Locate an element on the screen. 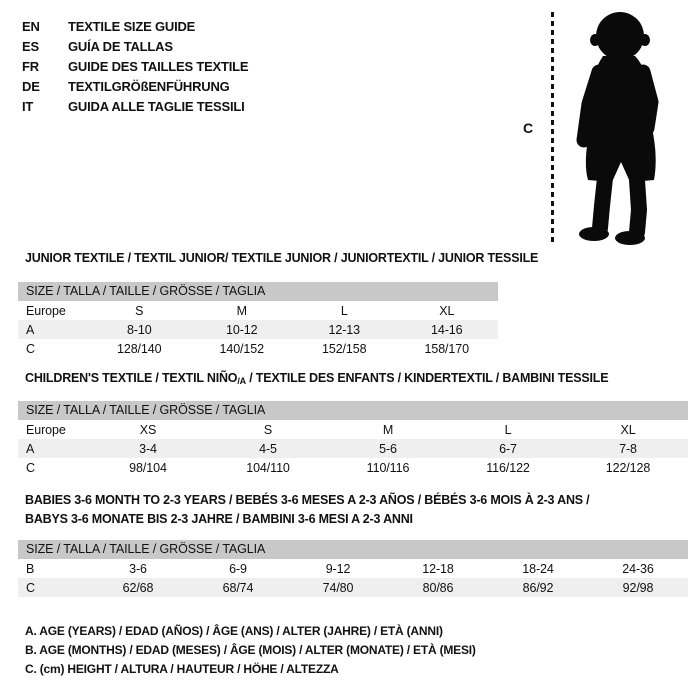  size-cell: 110/116 is located at coordinates (388, 467).